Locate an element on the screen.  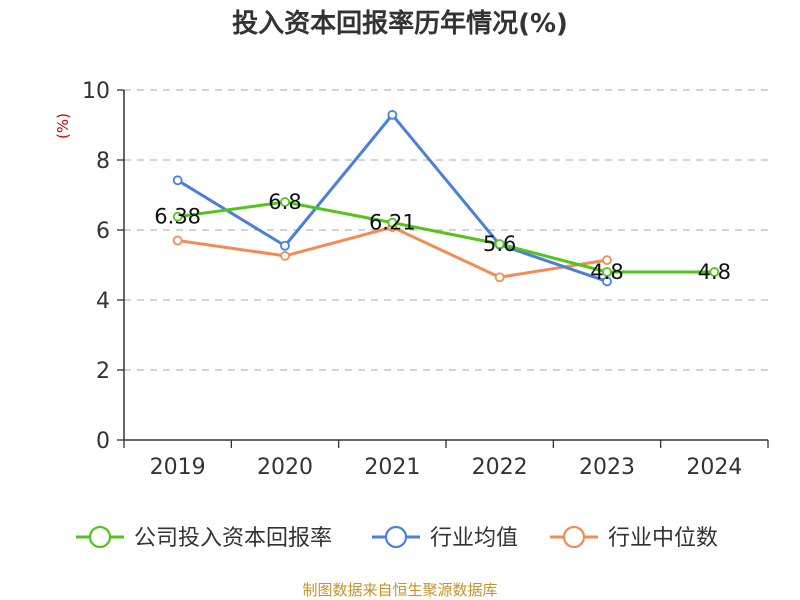
y-tick-label-0: 0 is located at coordinates (103, 441).